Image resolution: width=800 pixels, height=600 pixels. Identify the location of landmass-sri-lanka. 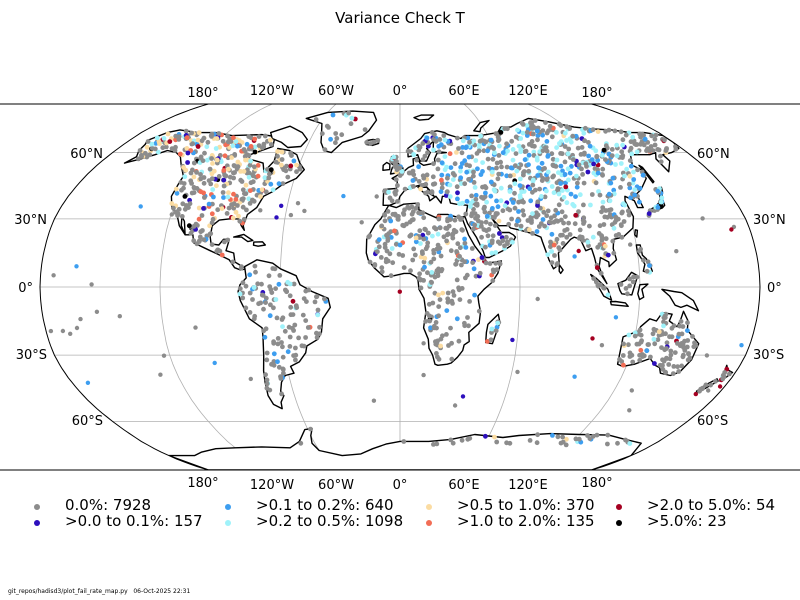
(561, 269).